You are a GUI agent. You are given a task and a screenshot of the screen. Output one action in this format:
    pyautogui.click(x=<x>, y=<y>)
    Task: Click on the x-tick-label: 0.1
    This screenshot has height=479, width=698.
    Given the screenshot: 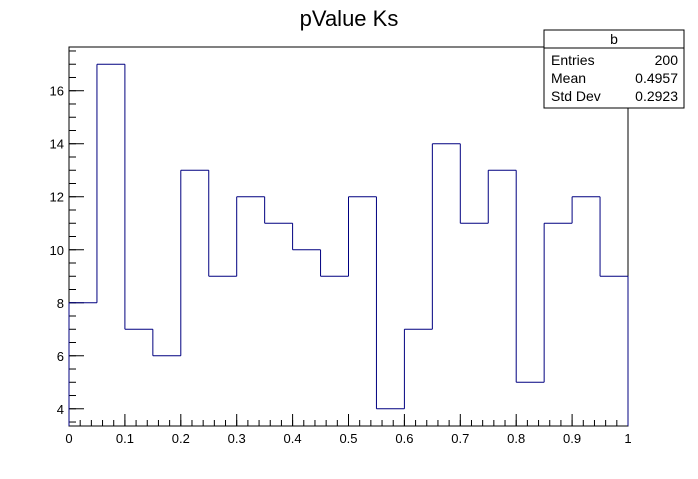 What is the action you would take?
    pyautogui.click(x=125, y=438)
    